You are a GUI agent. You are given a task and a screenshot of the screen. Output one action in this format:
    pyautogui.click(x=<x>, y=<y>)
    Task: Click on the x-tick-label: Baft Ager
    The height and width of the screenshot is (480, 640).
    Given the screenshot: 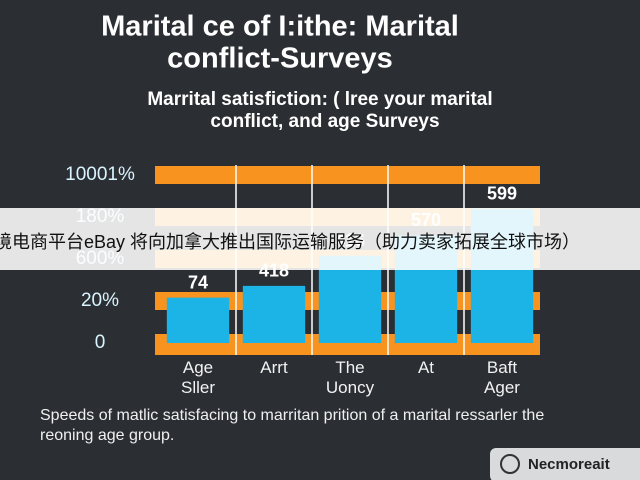 What is the action you would take?
    pyautogui.click(x=502, y=377)
    